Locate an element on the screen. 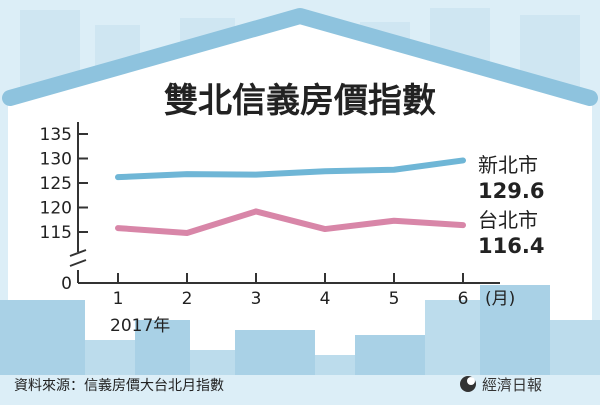 The image size is (600, 405). brand: 經濟日報 is located at coordinates (501, 385).